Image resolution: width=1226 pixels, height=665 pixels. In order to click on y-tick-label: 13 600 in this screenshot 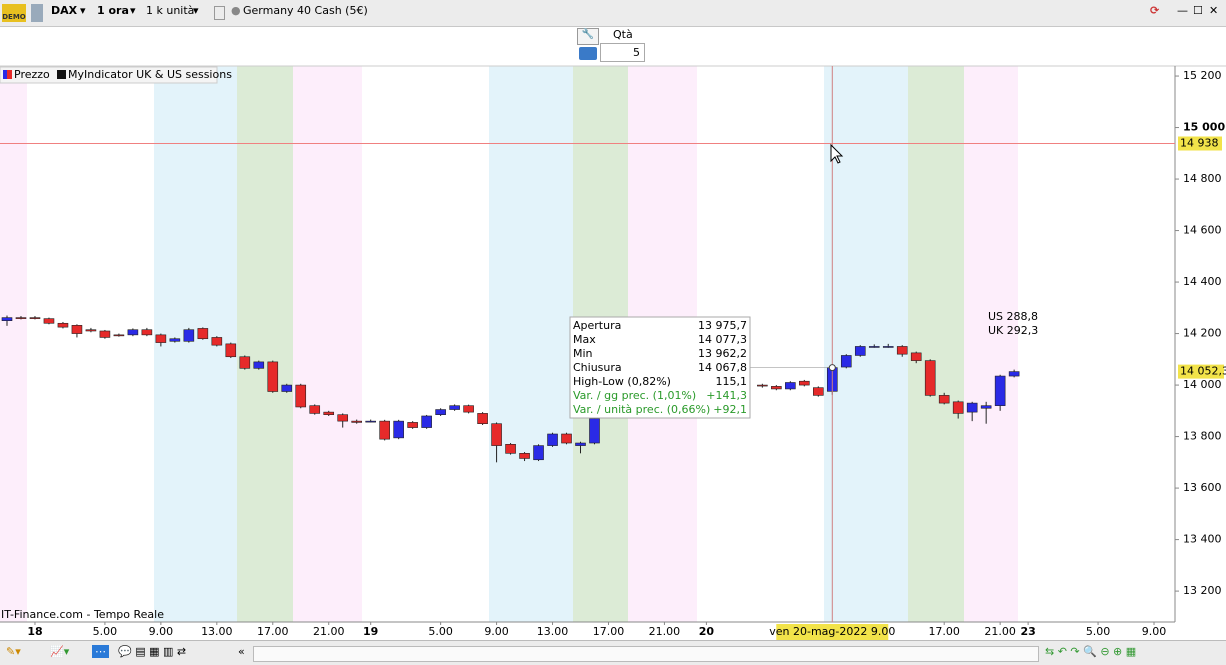, I will do `click(1202, 487)`.